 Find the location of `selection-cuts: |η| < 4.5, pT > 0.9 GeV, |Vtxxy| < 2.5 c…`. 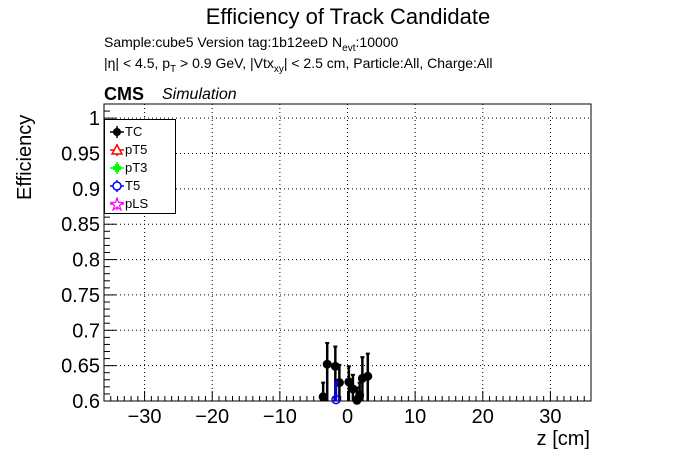

selection-cuts: |η| < 4.5, pT > 0.9 GeV, |Vtxxy| < 2.5 c… is located at coordinates (298, 65).